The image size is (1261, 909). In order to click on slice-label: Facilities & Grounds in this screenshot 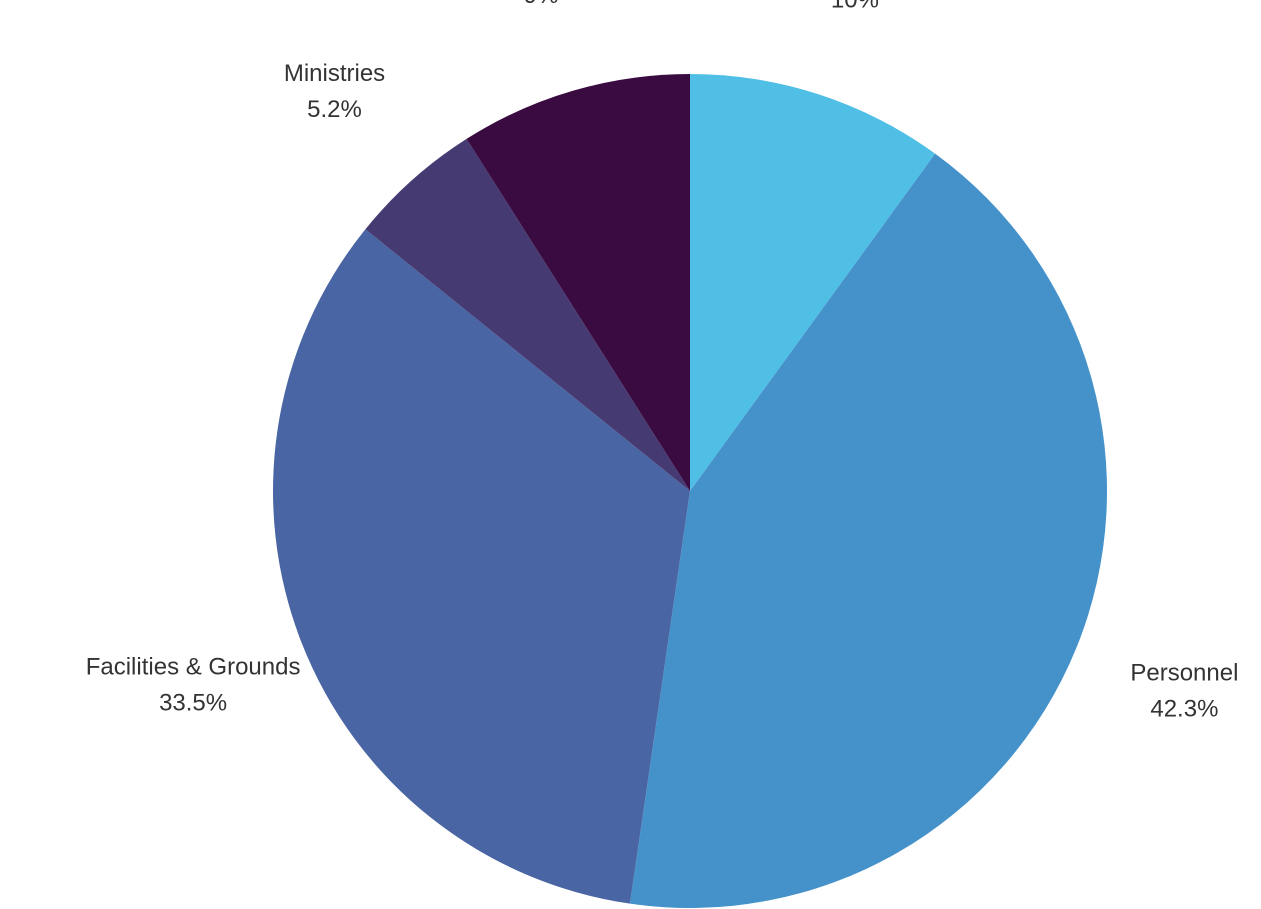, I will do `click(193, 666)`.